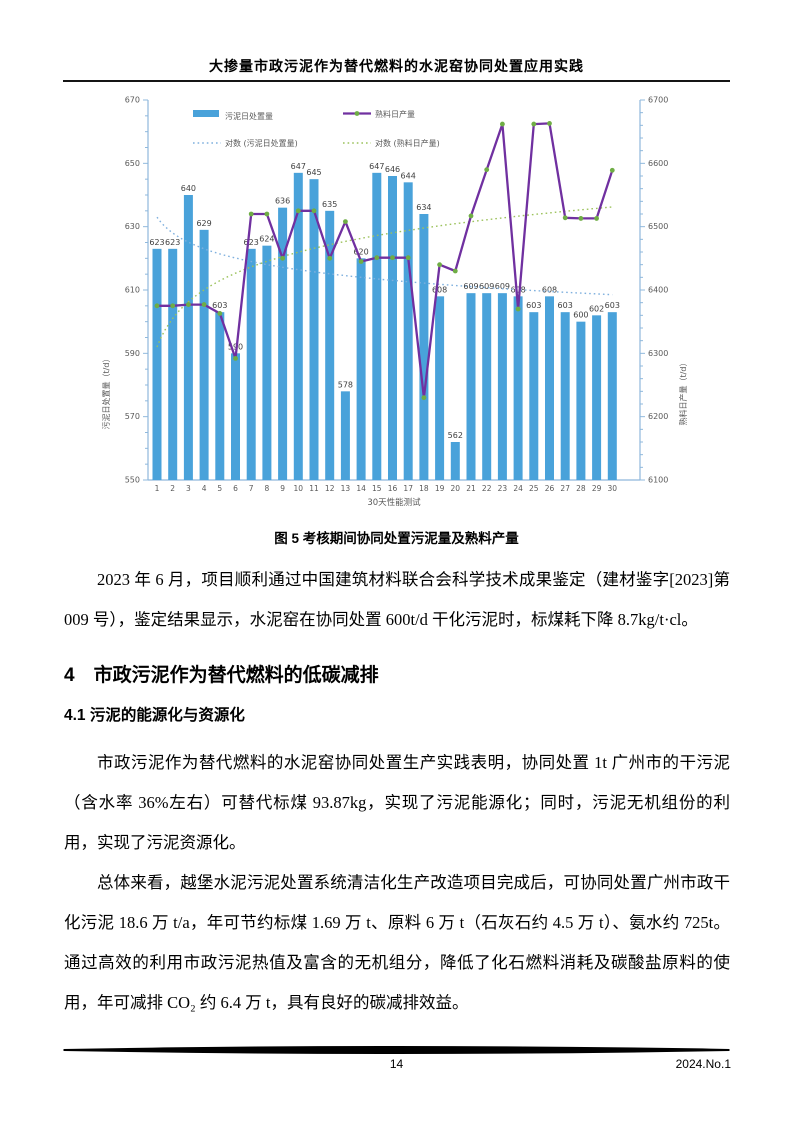 The image size is (793, 1122). Describe the element at coordinates (423, 207) in the screenshot. I see `svg-text: 634` at that location.